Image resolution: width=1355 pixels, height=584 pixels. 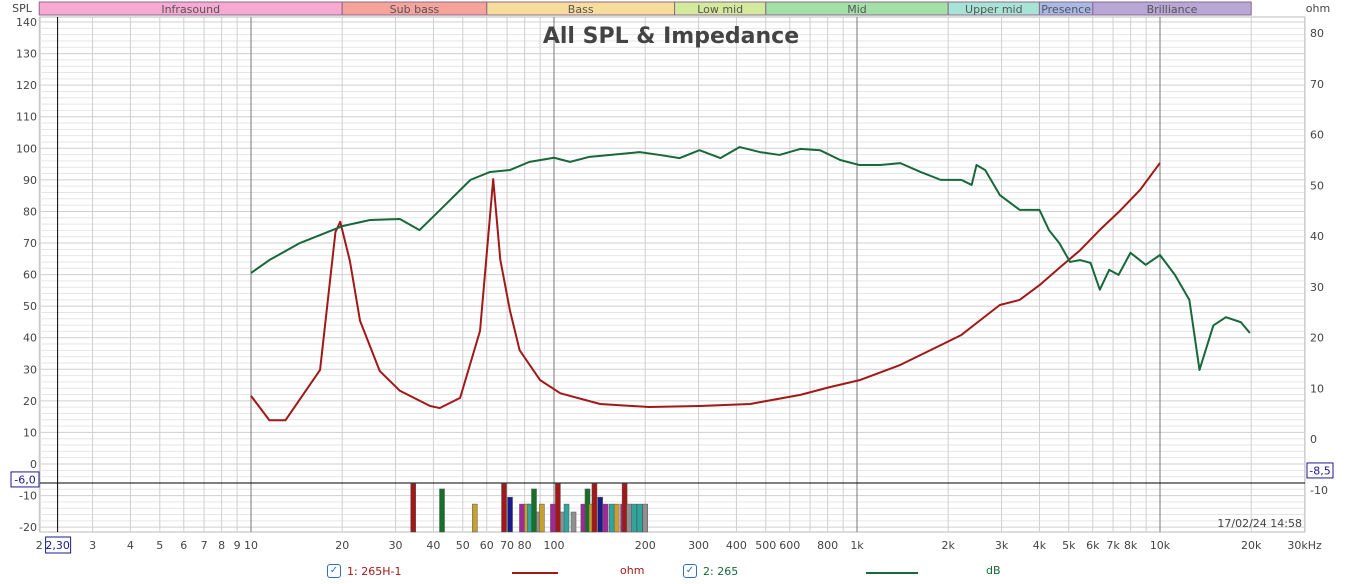 What do you see at coordinates (554, 545) in the screenshot?
I see `x-tick-label: 100` at bounding box center [554, 545].